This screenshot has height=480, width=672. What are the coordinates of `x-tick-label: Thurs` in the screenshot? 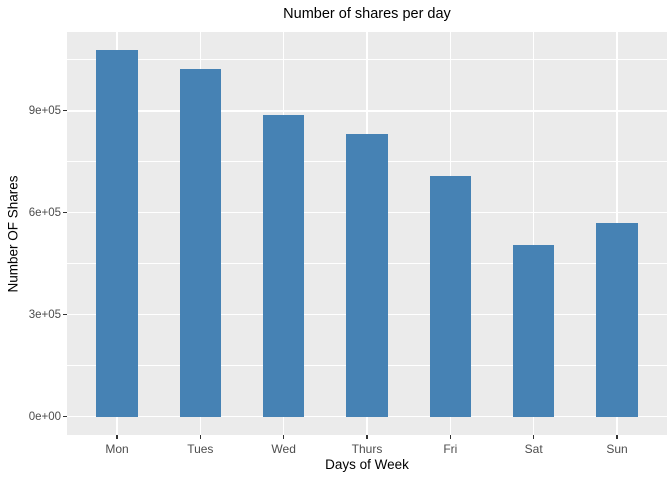 It's located at (367, 449).